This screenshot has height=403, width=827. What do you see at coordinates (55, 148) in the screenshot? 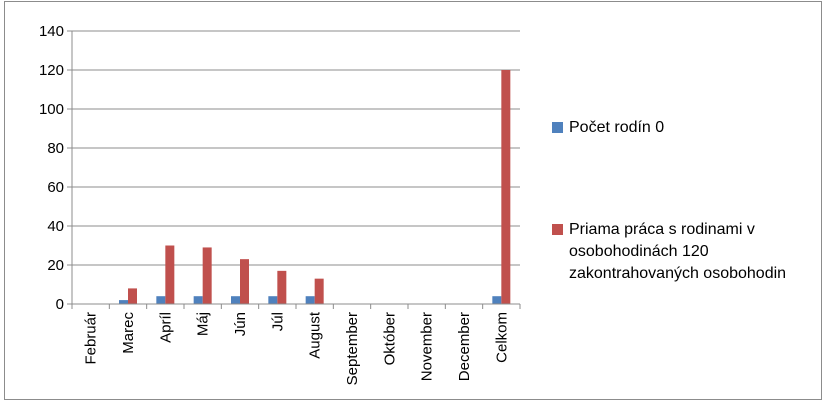
I see `y-tick-label: 80` at bounding box center [55, 148].